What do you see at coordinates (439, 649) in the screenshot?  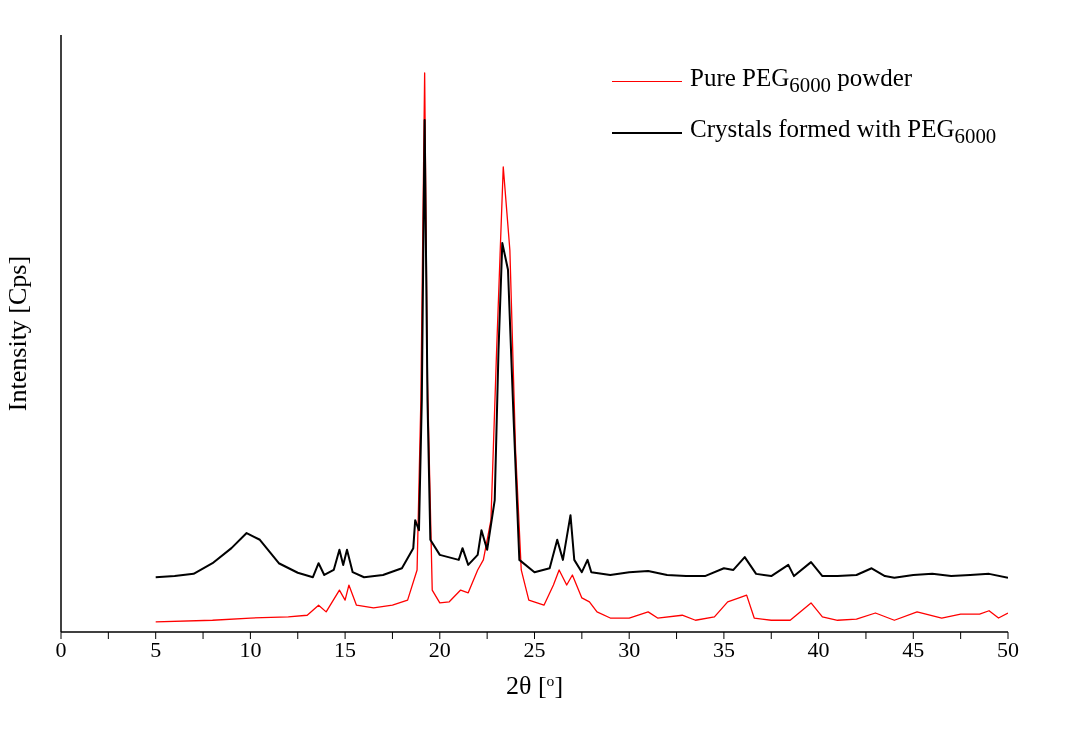 I see `x-tick-label: 20` at bounding box center [439, 649].